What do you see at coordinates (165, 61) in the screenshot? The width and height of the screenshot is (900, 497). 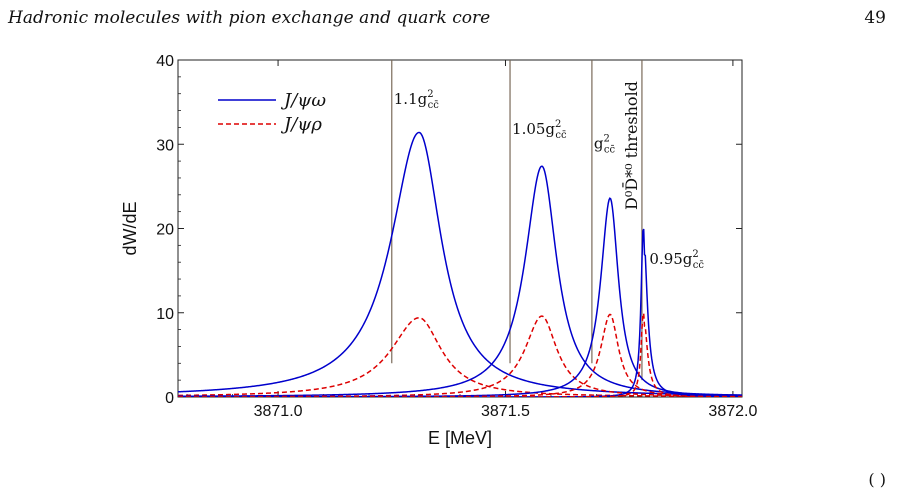 I see `y-tick-label: 40` at bounding box center [165, 61].